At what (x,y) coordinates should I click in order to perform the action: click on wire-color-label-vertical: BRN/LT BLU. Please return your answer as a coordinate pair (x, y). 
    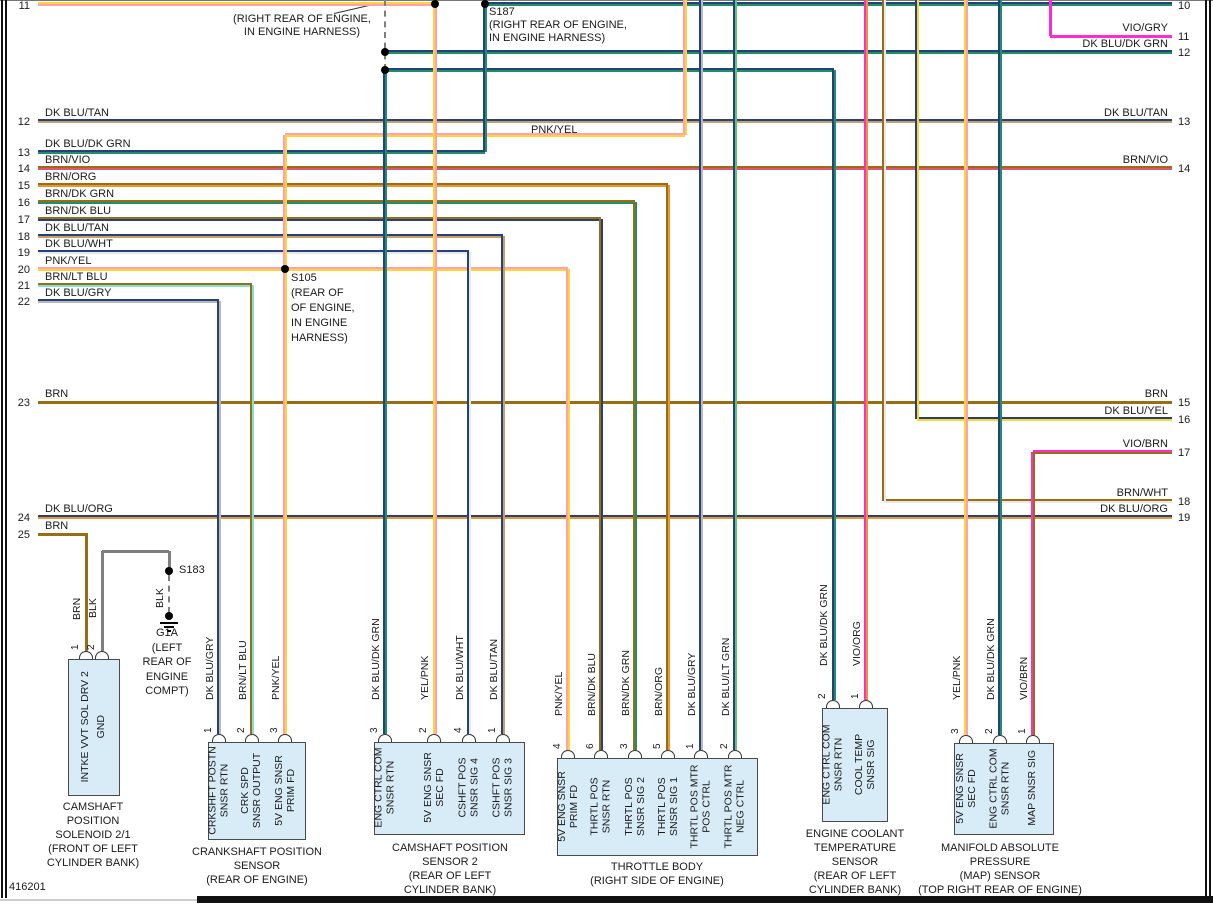
    Looking at the image, I should click on (243, 670).